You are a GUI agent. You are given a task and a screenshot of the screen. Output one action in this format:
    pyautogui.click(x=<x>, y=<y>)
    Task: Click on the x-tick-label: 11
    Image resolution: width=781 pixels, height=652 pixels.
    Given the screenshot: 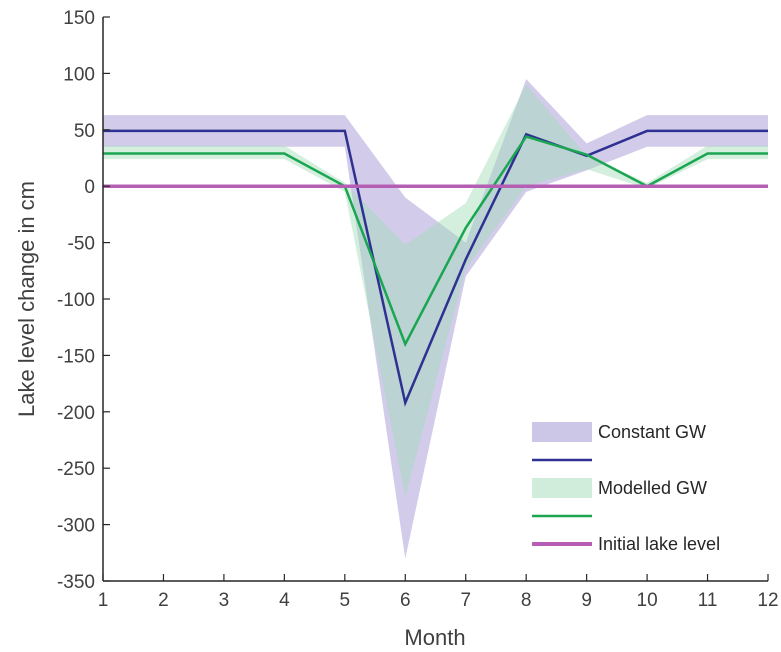 What is the action you would take?
    pyautogui.click(x=708, y=600)
    